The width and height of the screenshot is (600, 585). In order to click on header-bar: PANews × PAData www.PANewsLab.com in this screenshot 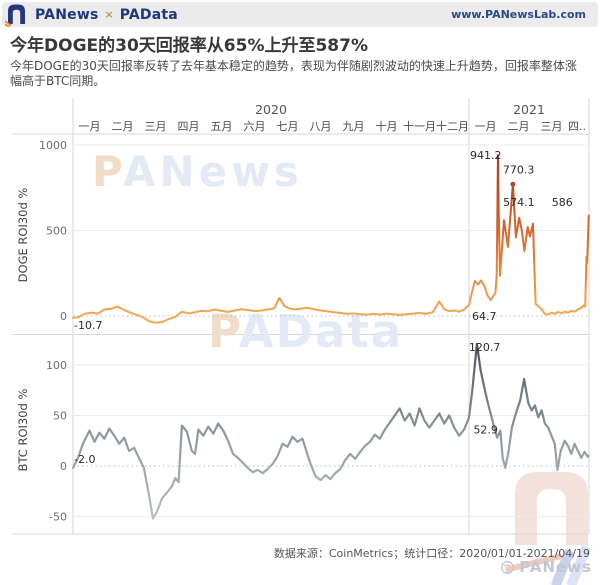, I will do `click(300, 14)`.